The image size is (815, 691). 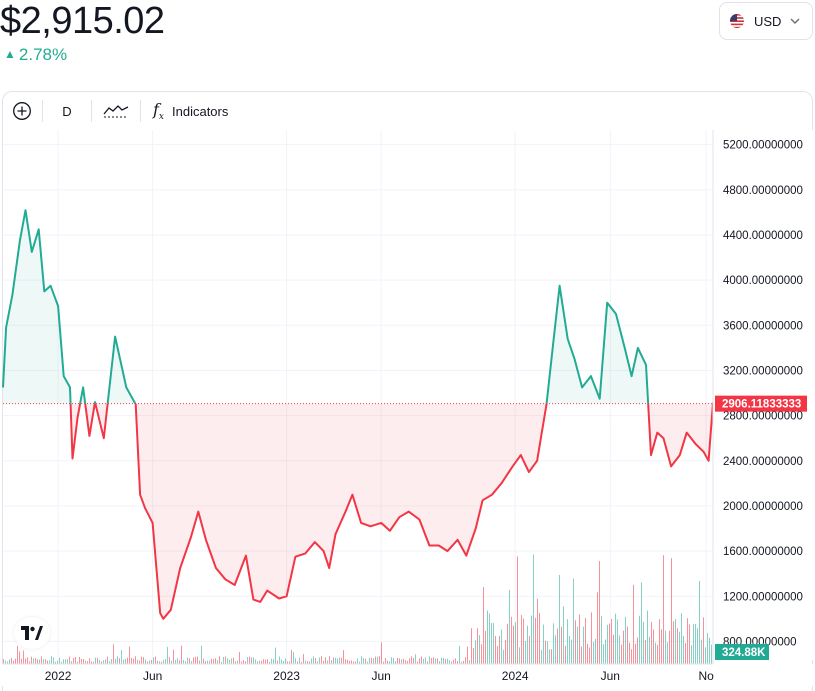 What do you see at coordinates (184, 111) in the screenshot?
I see `indicators-button: fx Indicators` at bounding box center [184, 111].